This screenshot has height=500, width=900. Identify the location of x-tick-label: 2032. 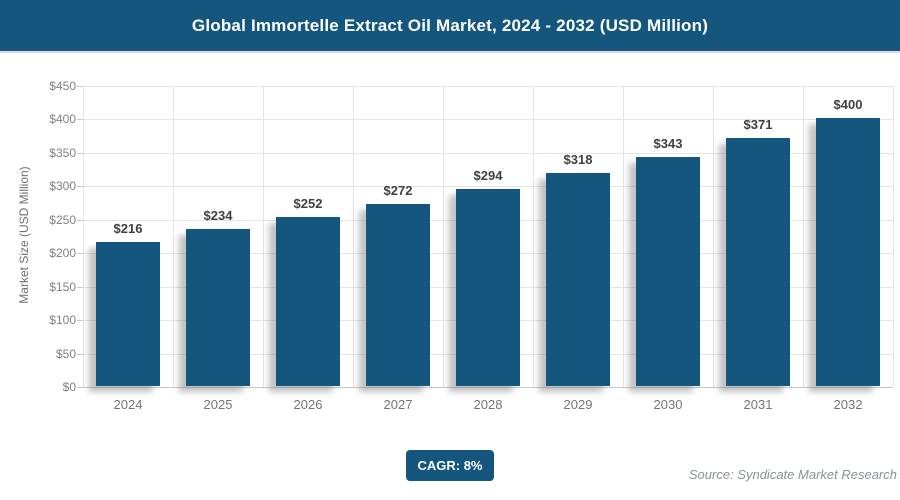
(848, 404).